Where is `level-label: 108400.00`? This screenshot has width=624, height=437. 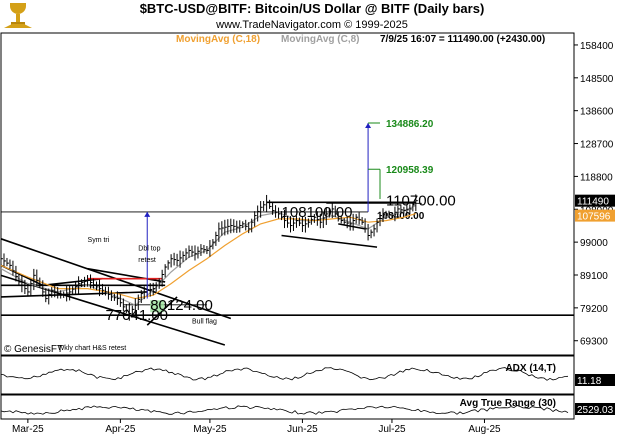 level-label: 108400.00 is located at coordinates (401, 216).